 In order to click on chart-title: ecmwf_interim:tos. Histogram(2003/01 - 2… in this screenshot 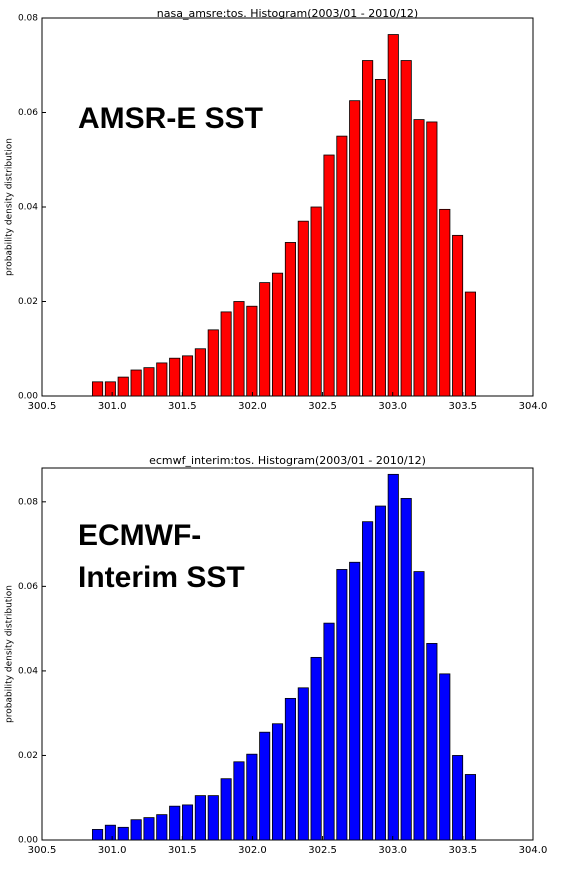, I will do `click(287, 460)`.